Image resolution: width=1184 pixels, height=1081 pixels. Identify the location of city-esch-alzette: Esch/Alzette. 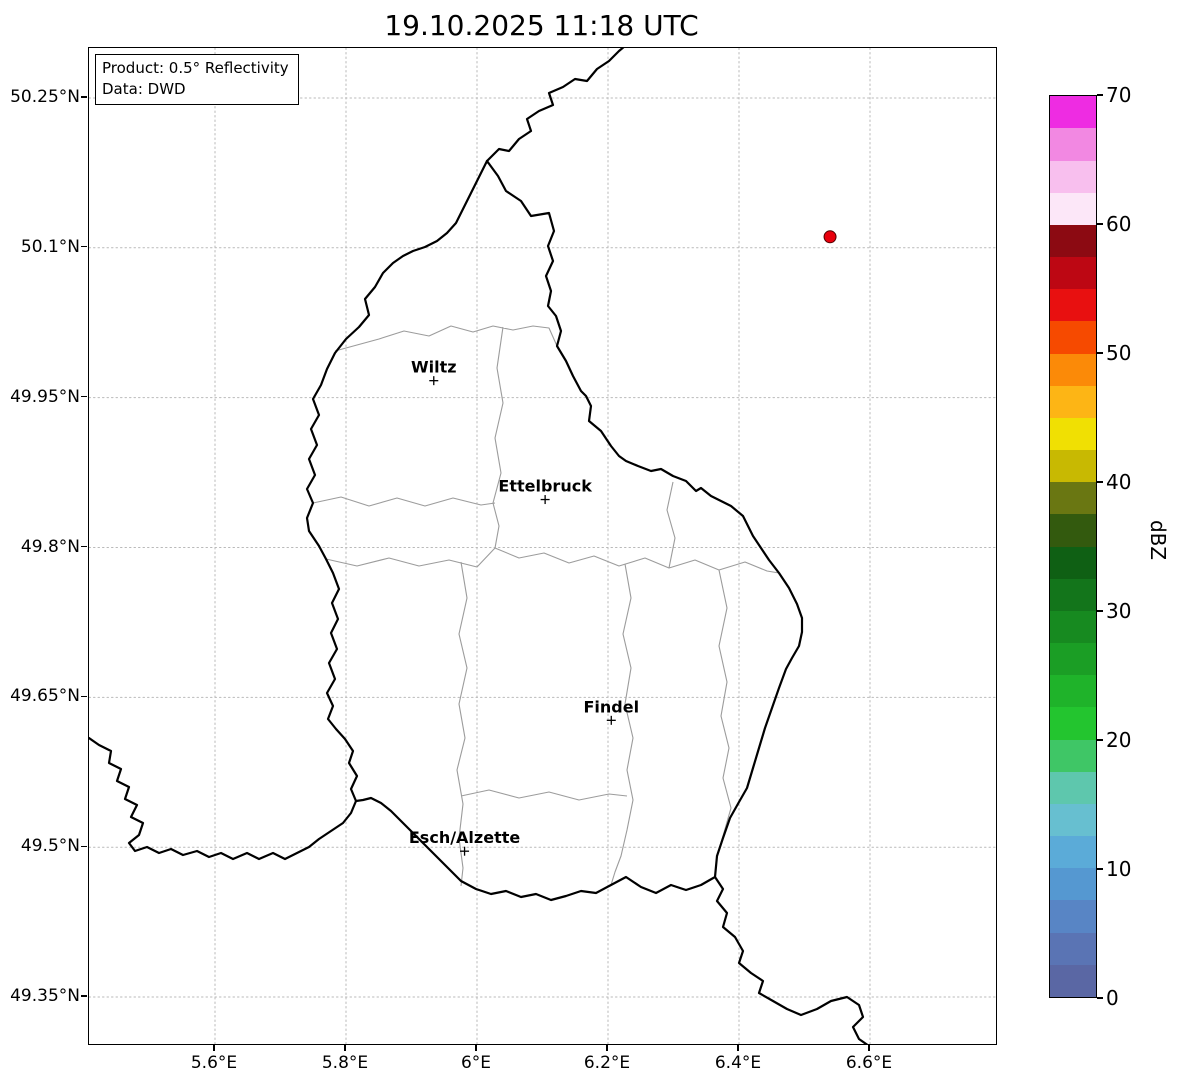
(465, 842).